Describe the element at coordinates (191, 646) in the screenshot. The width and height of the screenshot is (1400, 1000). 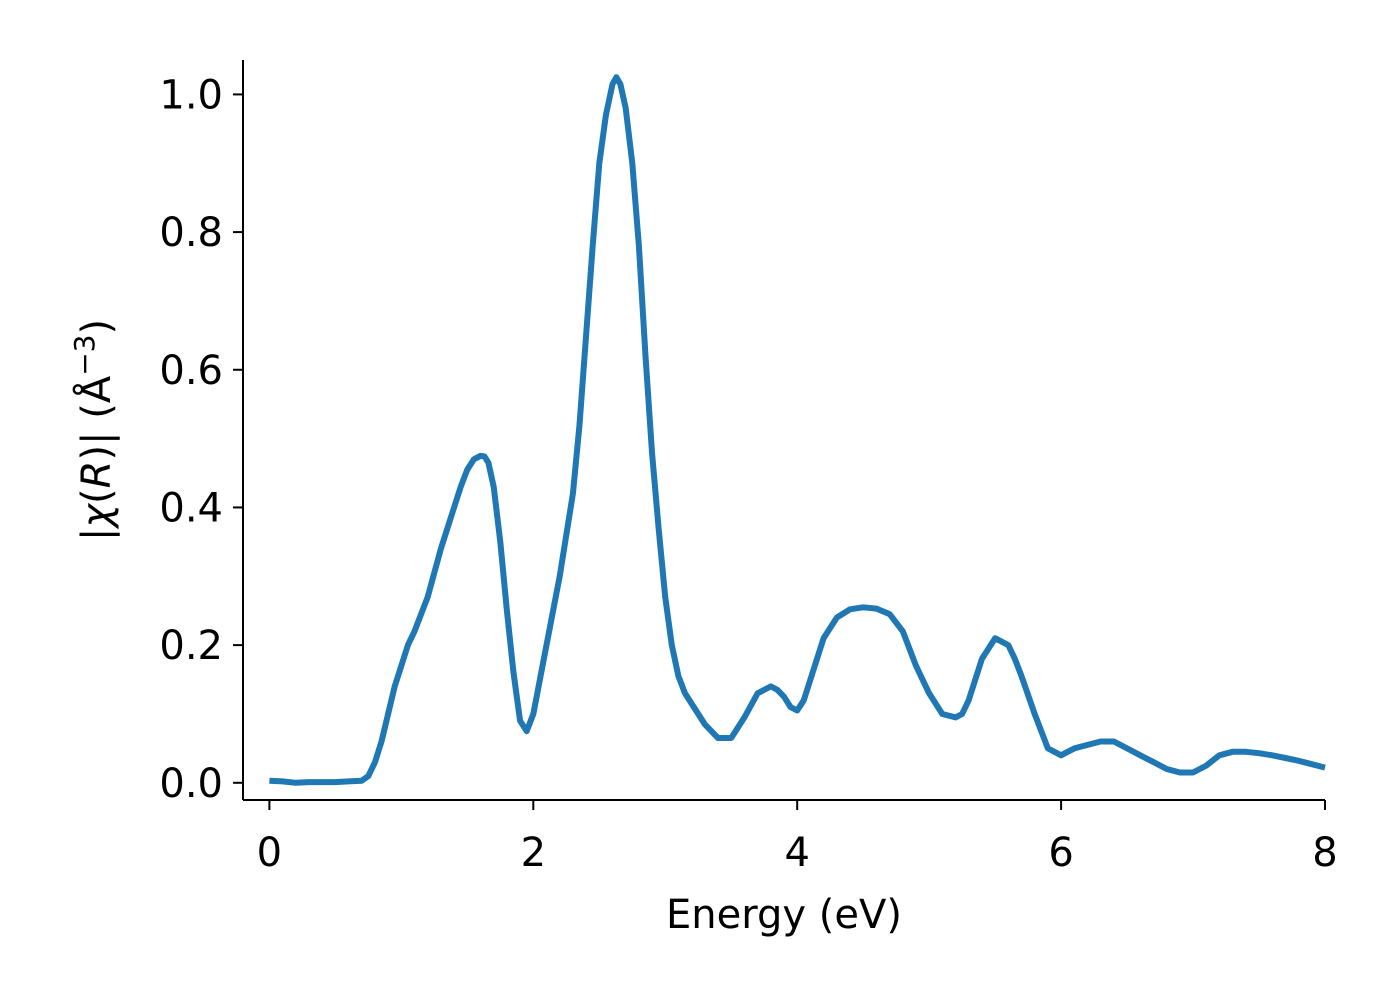
I see `y-tick-label: 0.2` at that location.